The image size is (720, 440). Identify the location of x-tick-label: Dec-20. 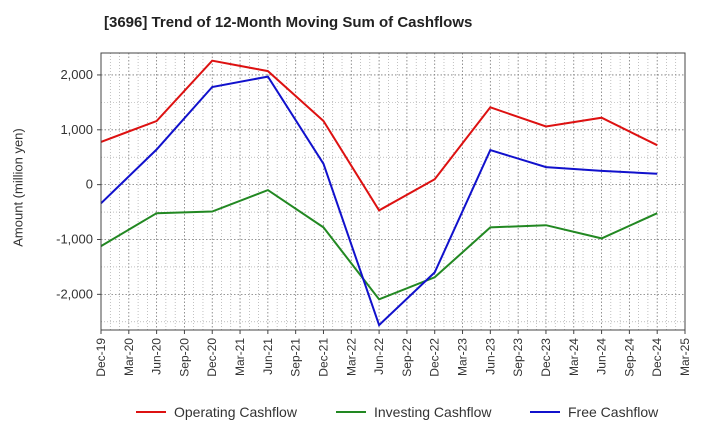
(212, 357).